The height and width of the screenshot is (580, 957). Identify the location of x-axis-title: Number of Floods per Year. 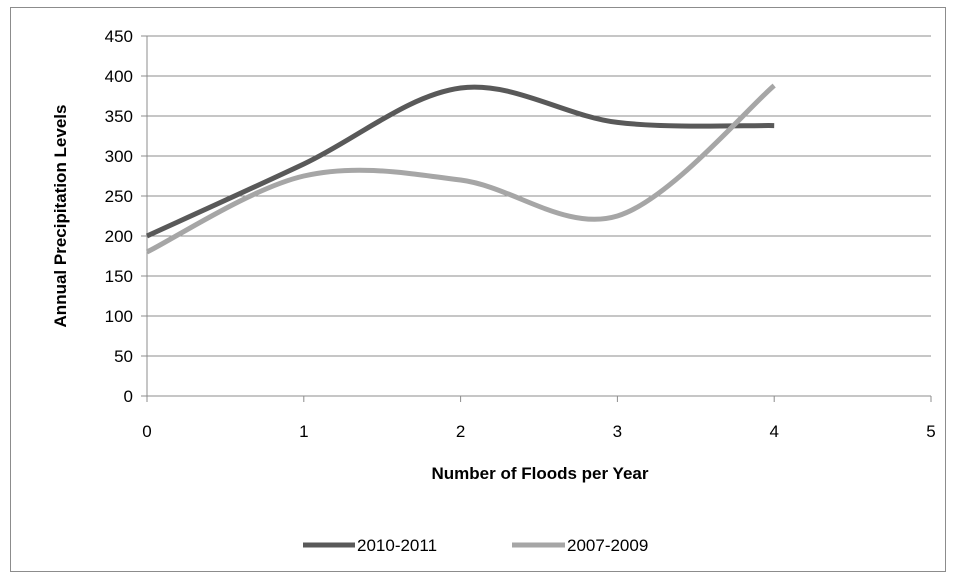
(540, 473).